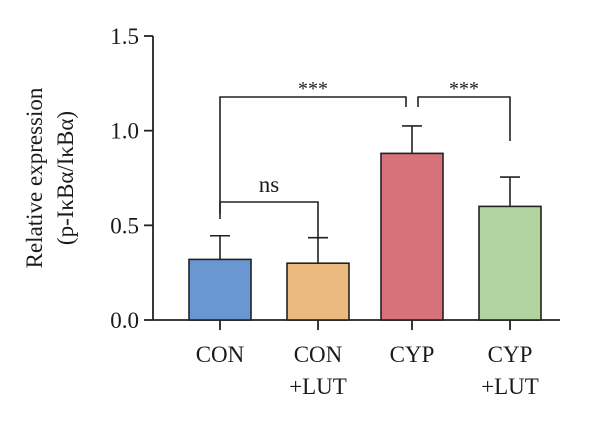 The width and height of the screenshot is (600, 422). What do you see at coordinates (367, 370) in the screenshot?
I see `x-tick-labels: CON CON +LUT CYP CYP +LUT` at bounding box center [367, 370].